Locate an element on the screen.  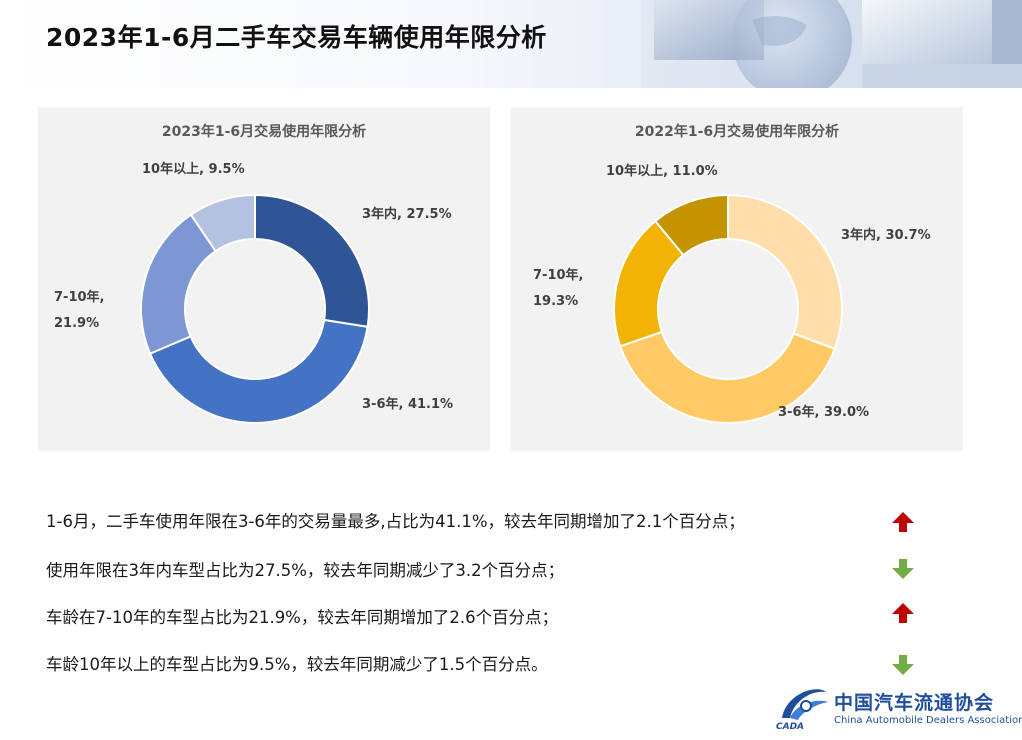
summary-note: 使用年限在3年内车型占比为27.5%，较去年同期减少了3.2个百分点； is located at coordinates (305, 571).